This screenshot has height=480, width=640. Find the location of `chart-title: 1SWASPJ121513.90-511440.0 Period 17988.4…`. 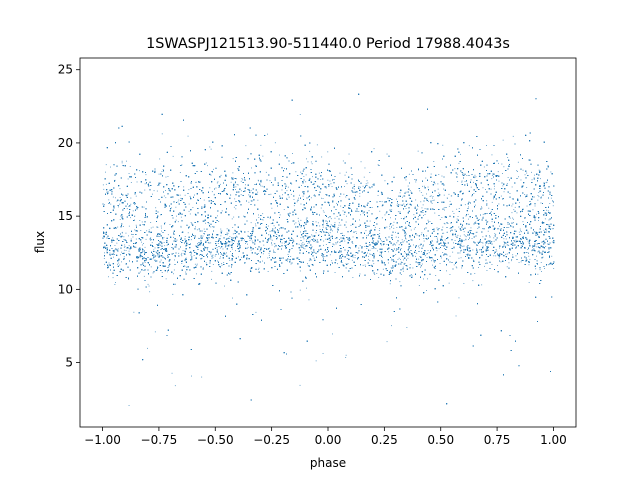

chart-title: 1SWASPJ121513.90-511440.0 Period 17988.4… is located at coordinates (328, 44).